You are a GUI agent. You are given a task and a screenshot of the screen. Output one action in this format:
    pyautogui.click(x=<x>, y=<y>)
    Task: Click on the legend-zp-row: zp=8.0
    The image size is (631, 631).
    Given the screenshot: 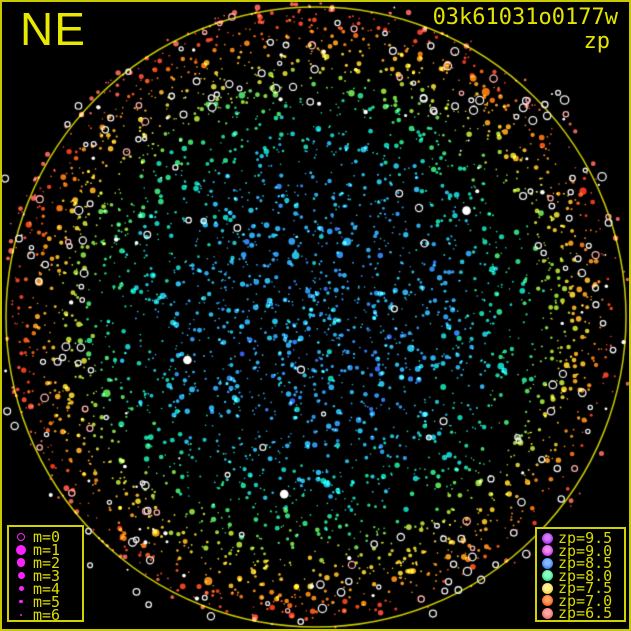 What is the action you would take?
    pyautogui.click(x=580, y=575)
    